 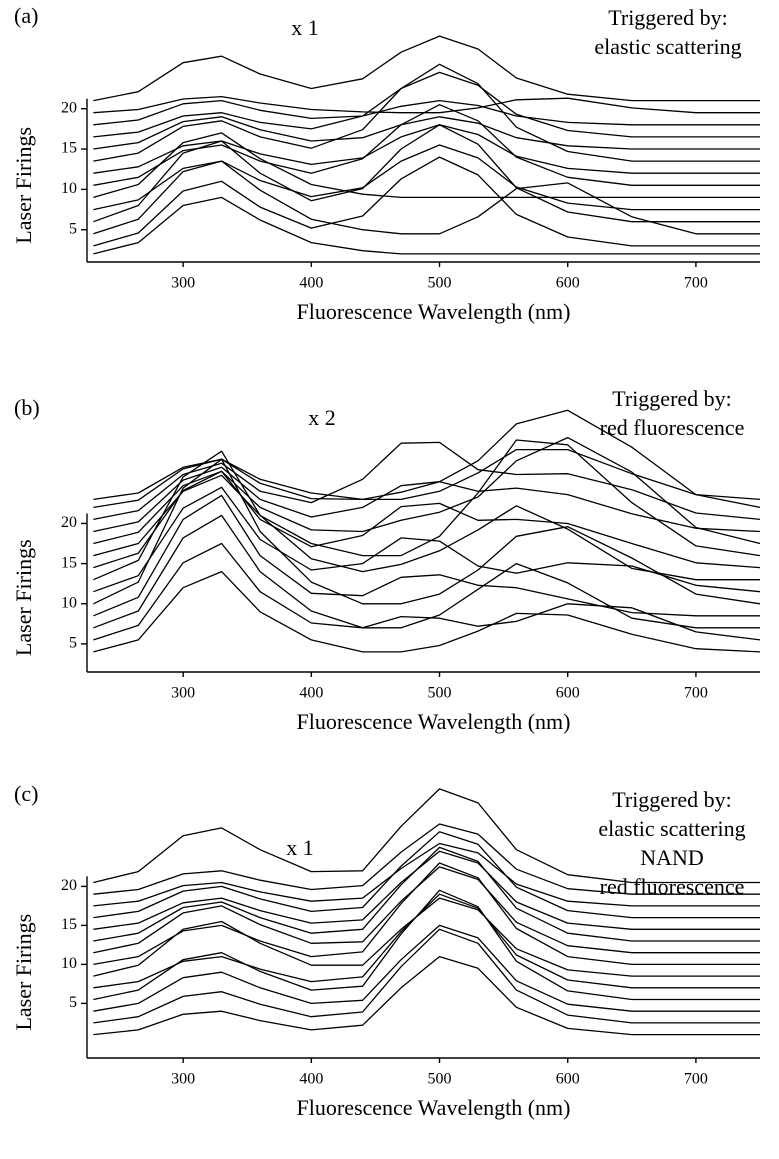 I want to click on trigger-text: NAND, so click(x=672, y=857).